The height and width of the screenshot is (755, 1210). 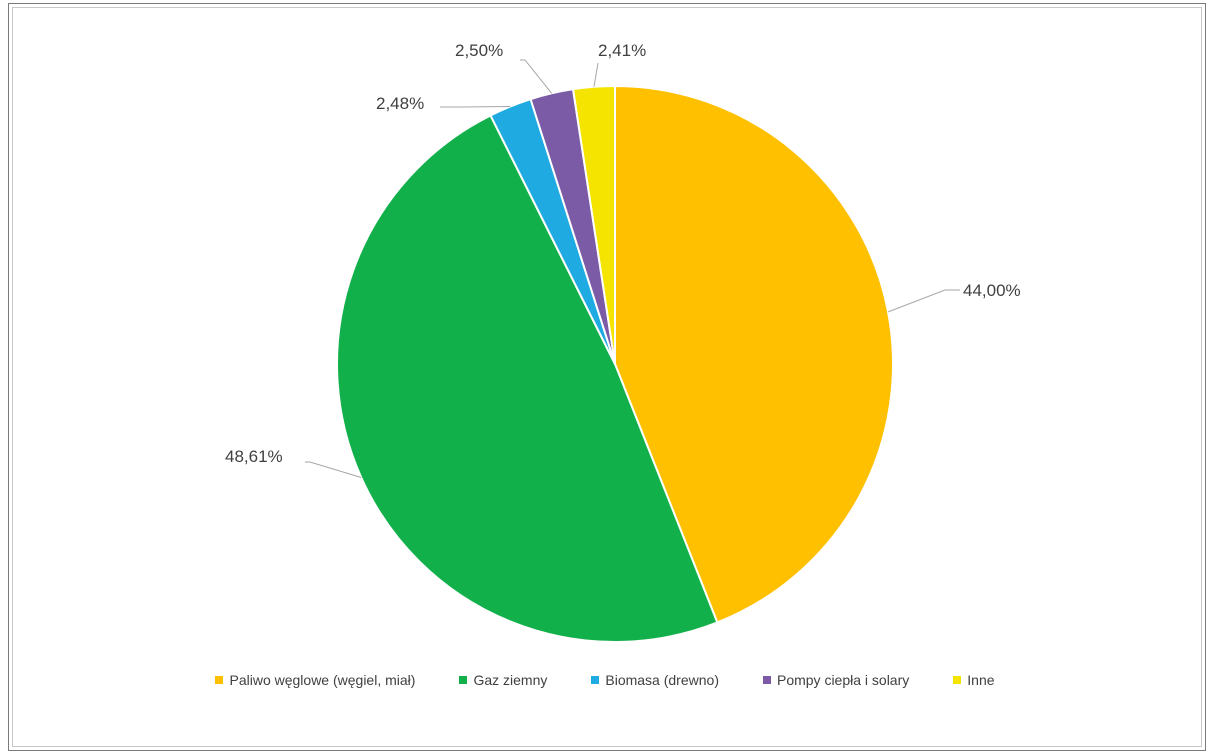 What do you see at coordinates (510, 680) in the screenshot?
I see `legend-label-2: Gaz ziemny` at bounding box center [510, 680].